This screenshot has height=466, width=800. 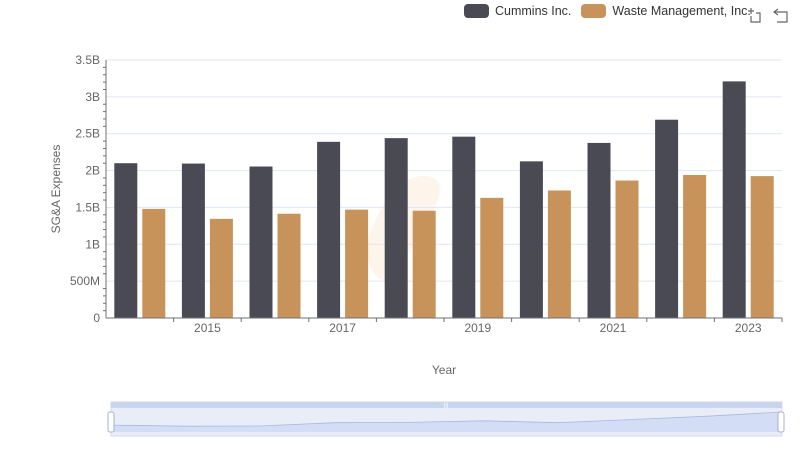 What do you see at coordinates (357, 263) in the screenshot?
I see `bar-waste-management-2017` at bounding box center [357, 263].